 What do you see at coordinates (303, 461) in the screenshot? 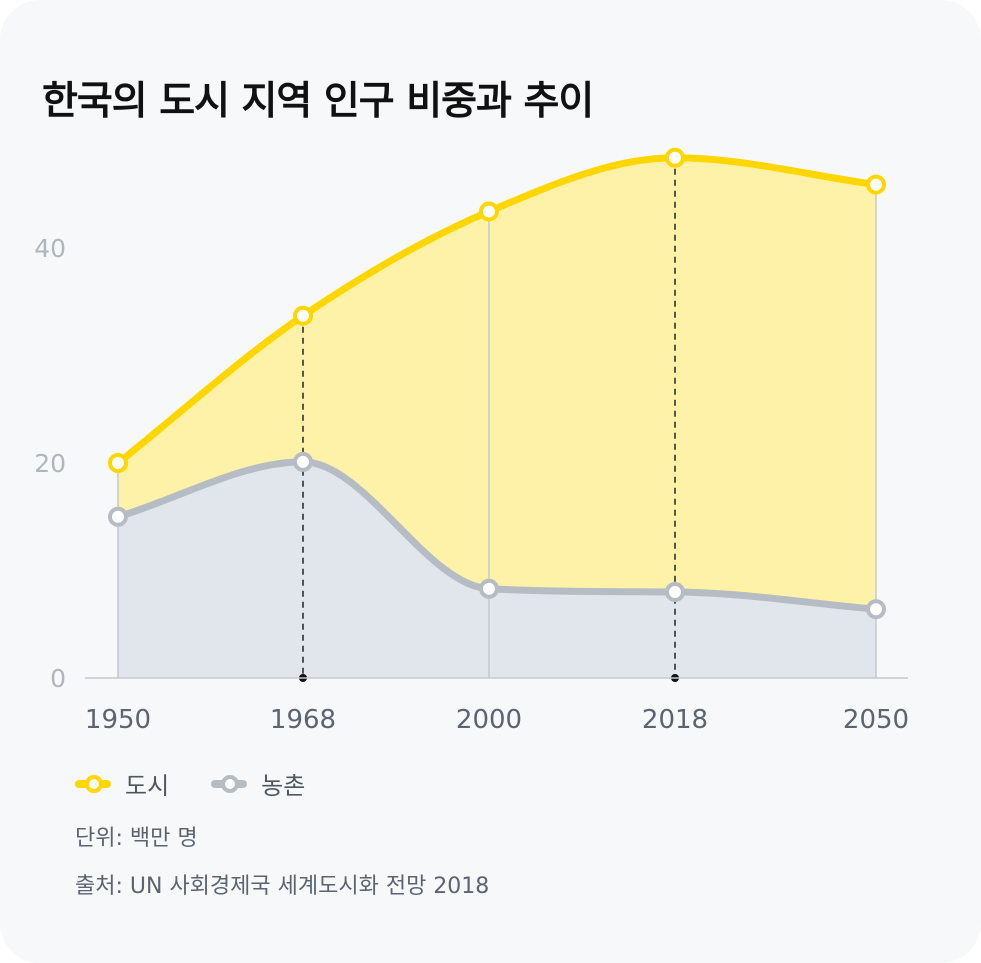
I see `data-point-rural-1968` at bounding box center [303, 461].